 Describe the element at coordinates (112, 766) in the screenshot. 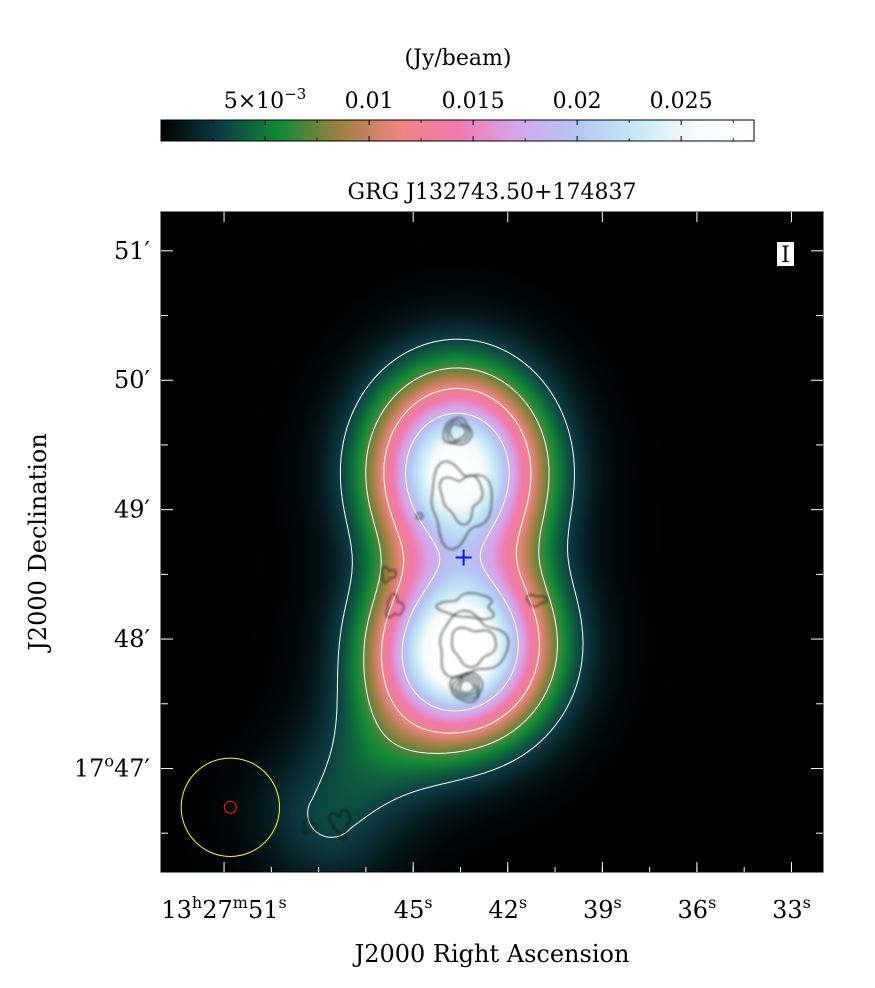

I see `y-tick-label: 17o47′` at that location.